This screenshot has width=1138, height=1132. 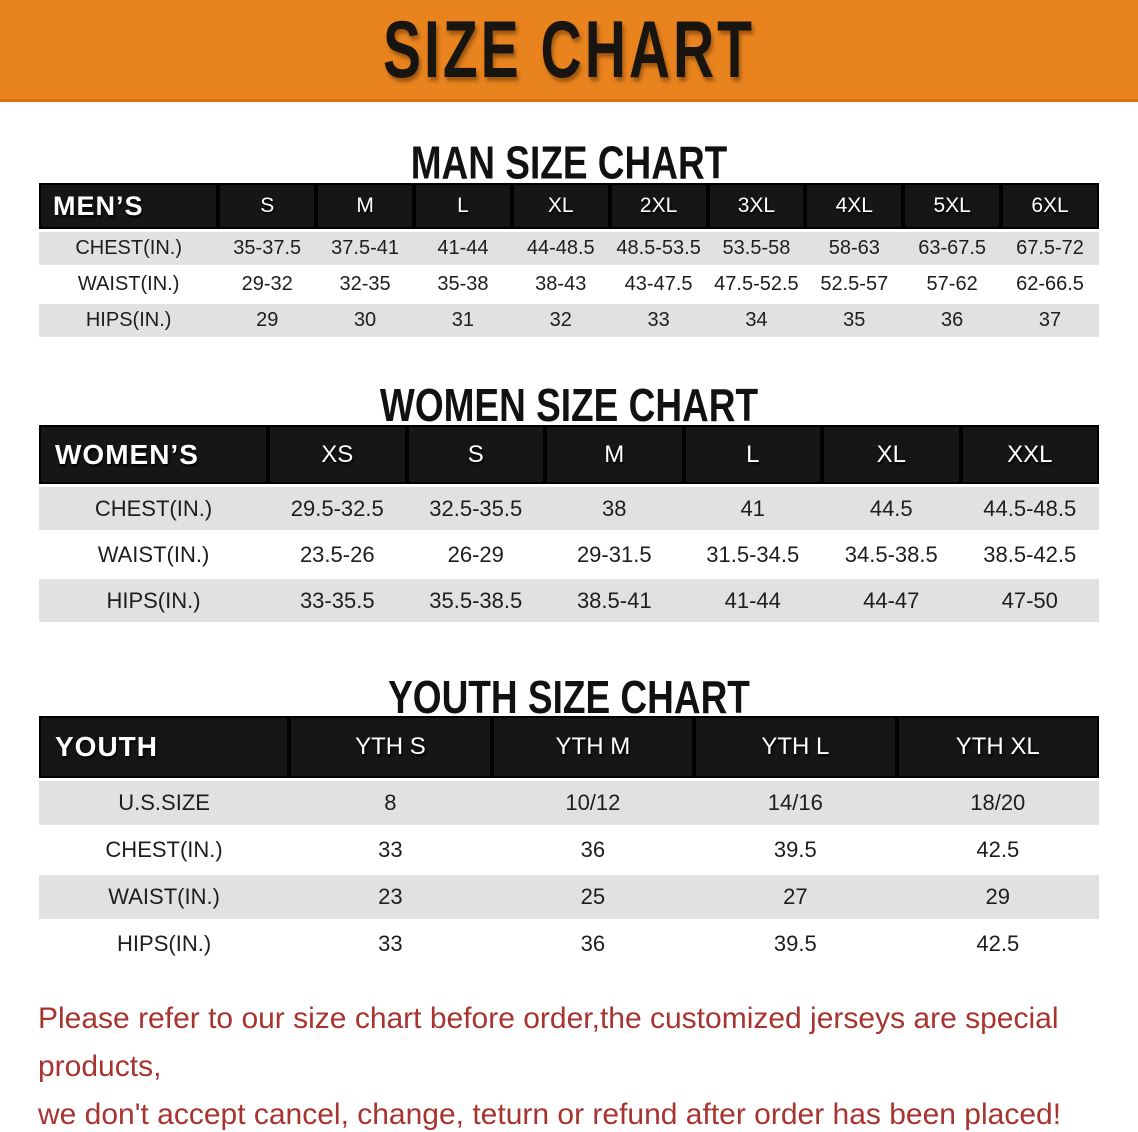 What do you see at coordinates (560, 284) in the screenshot?
I see `size-value-cell: 38-43` at bounding box center [560, 284].